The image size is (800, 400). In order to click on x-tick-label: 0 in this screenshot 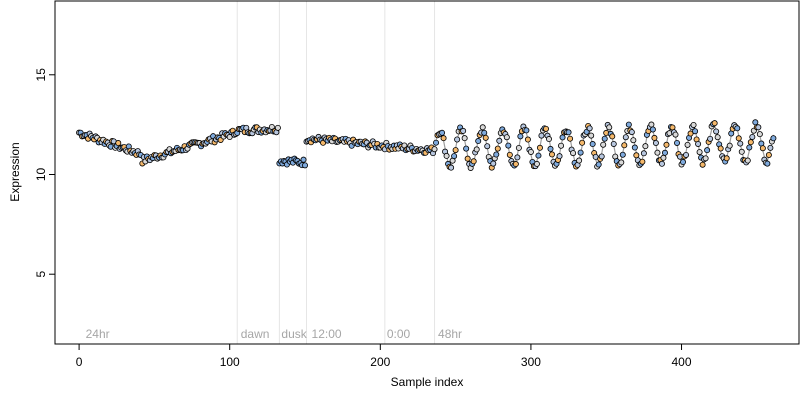, I will do `click(79, 362)`.